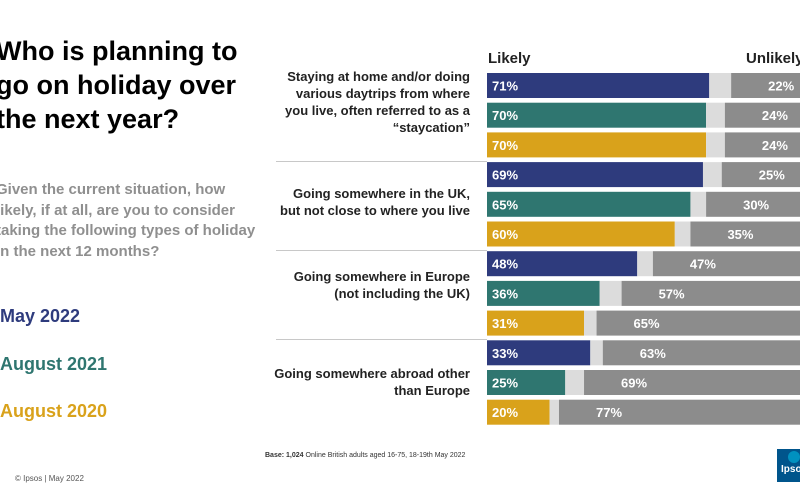 This screenshot has height=500, width=800. What do you see at coordinates (505, 86) in the screenshot?
I see `data-label-likely: 71%` at bounding box center [505, 86].